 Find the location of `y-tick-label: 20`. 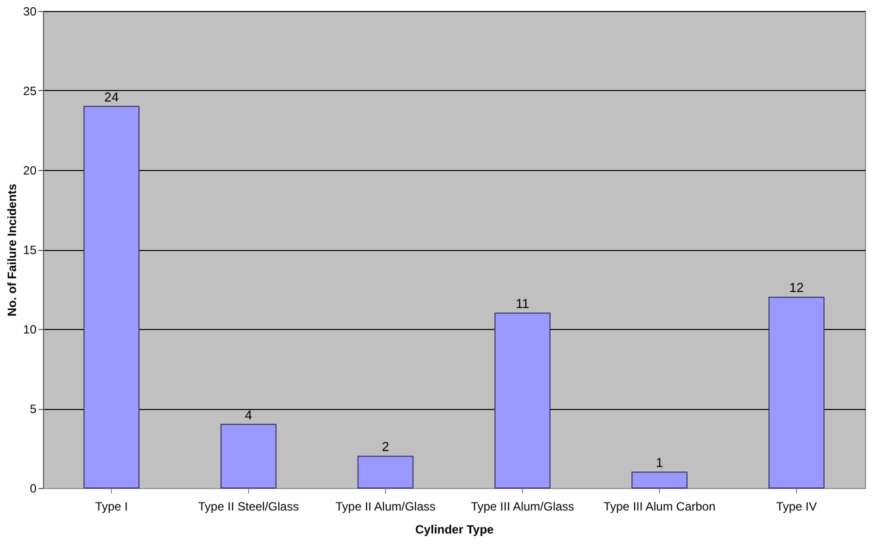

y-tick-label: 20 is located at coordinates (30, 171).